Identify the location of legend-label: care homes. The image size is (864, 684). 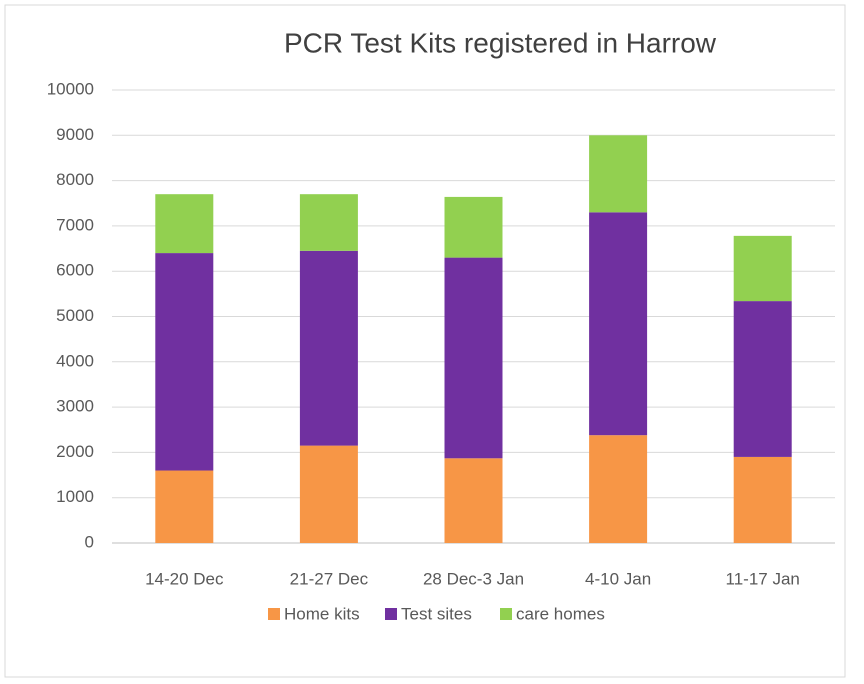
(560, 613).